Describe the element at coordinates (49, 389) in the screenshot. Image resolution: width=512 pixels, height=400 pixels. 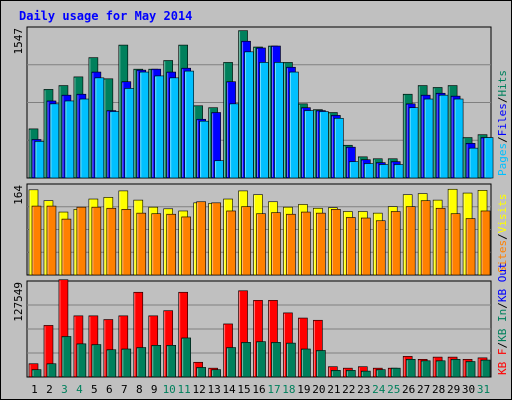
I see `x-tick-label: 2` at that location.